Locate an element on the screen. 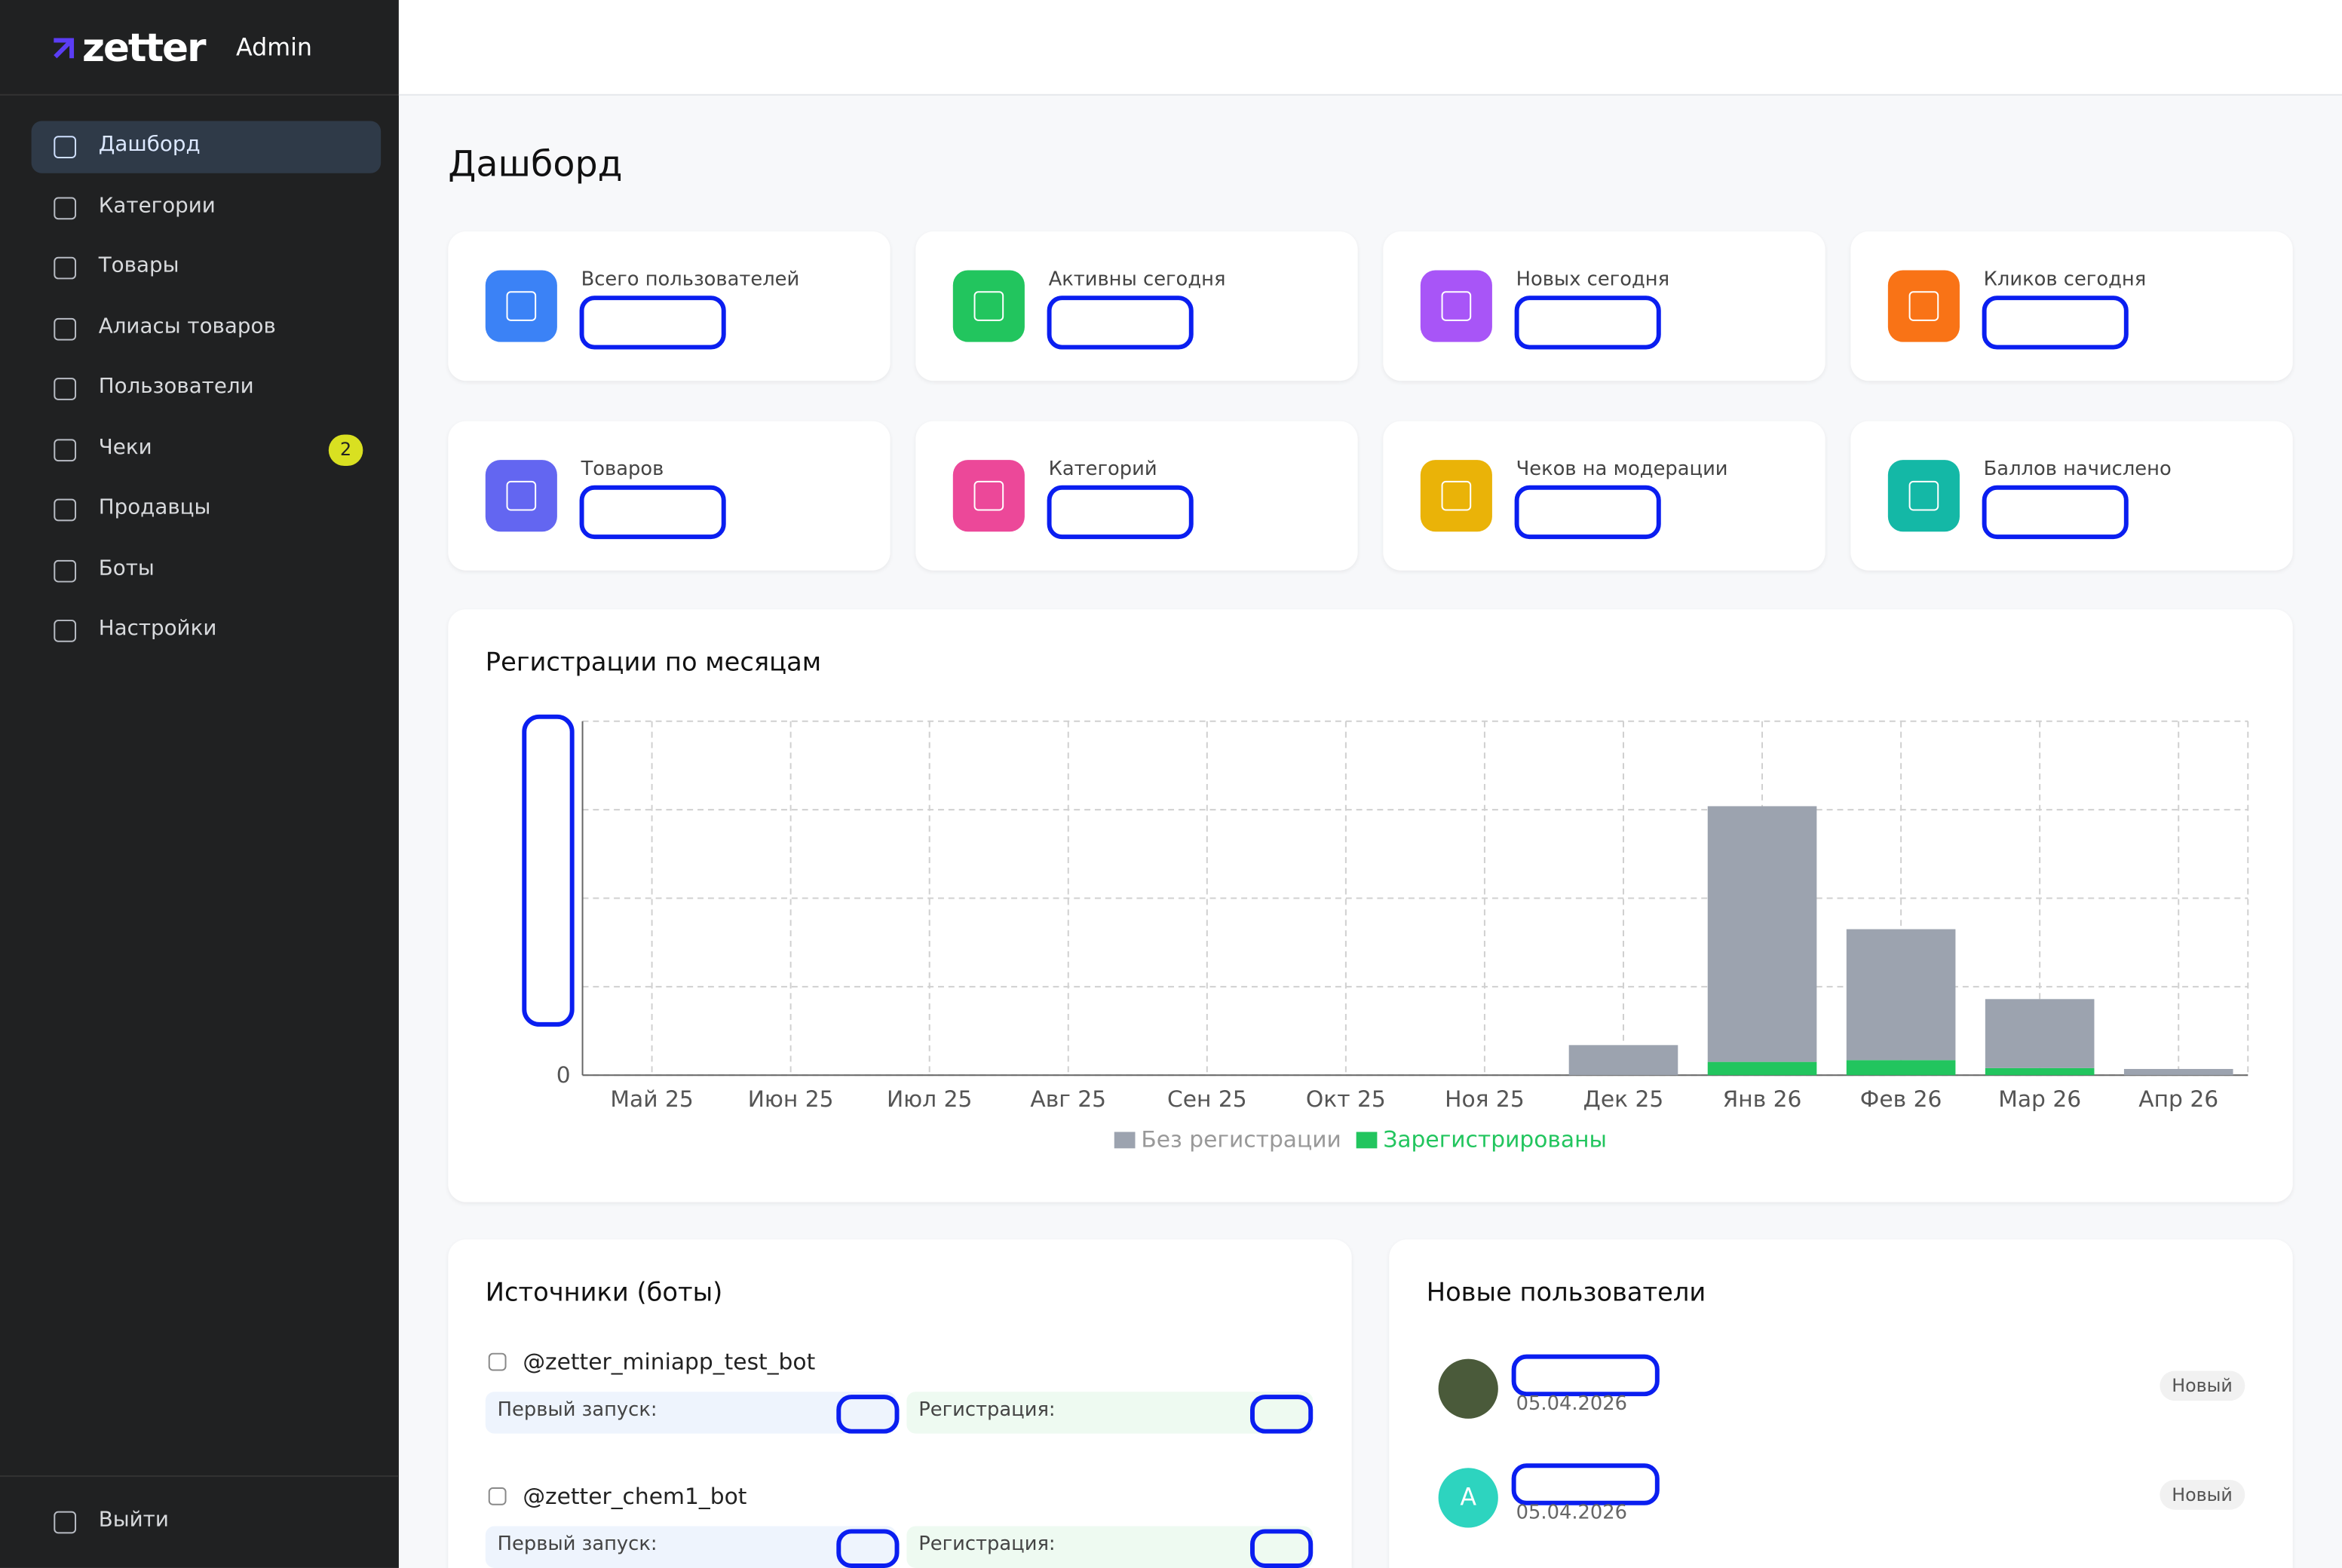 Image resolution: width=2342 pixels, height=1568 pixels. stat-label: Всего пользователей is located at coordinates (690, 280).